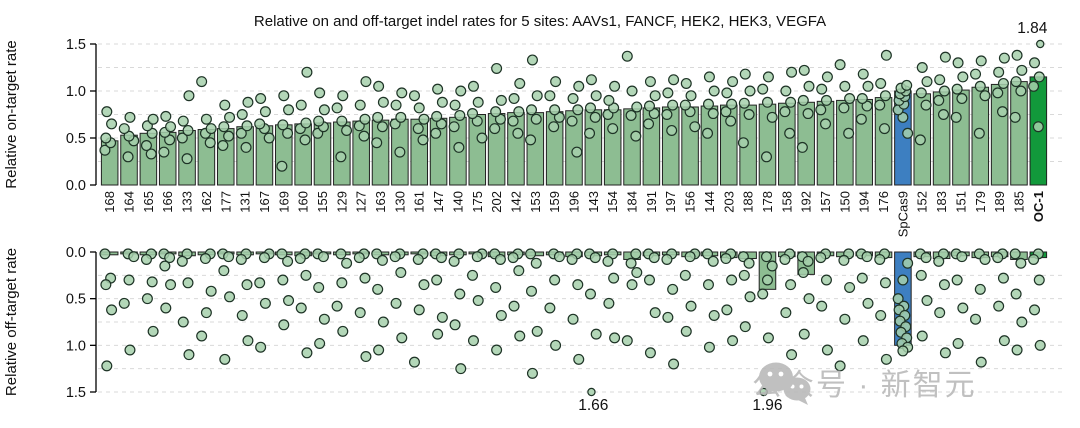 This screenshot has width=1080, height=428. What do you see at coordinates (922, 202) in the screenshot?
I see `x-label-152: 152` at bounding box center [922, 202].